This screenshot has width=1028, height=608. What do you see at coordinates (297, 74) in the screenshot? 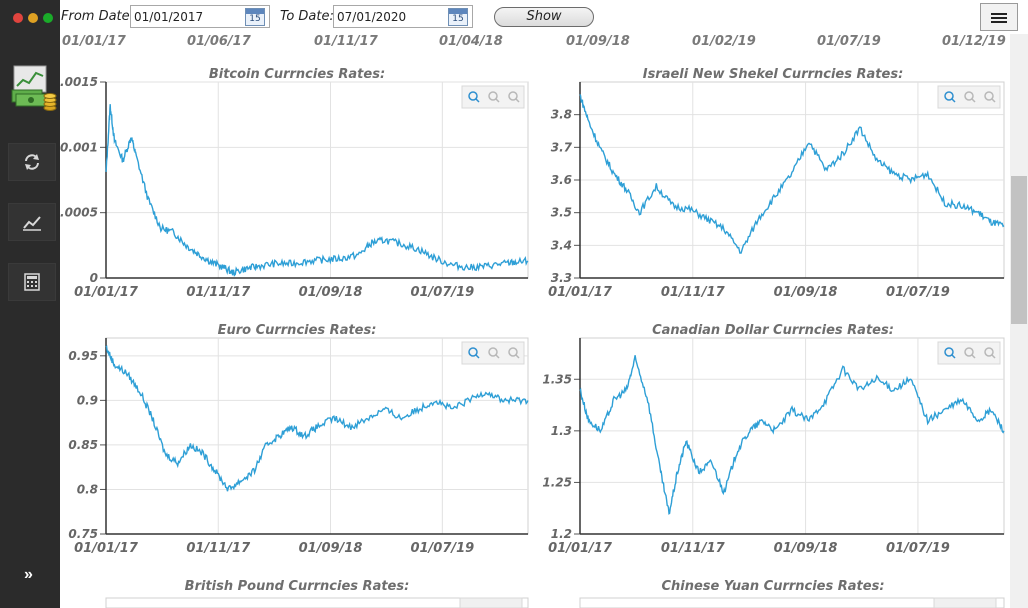
I see `chart-title: Bitcoin Currncies Rates:` at bounding box center [297, 74].